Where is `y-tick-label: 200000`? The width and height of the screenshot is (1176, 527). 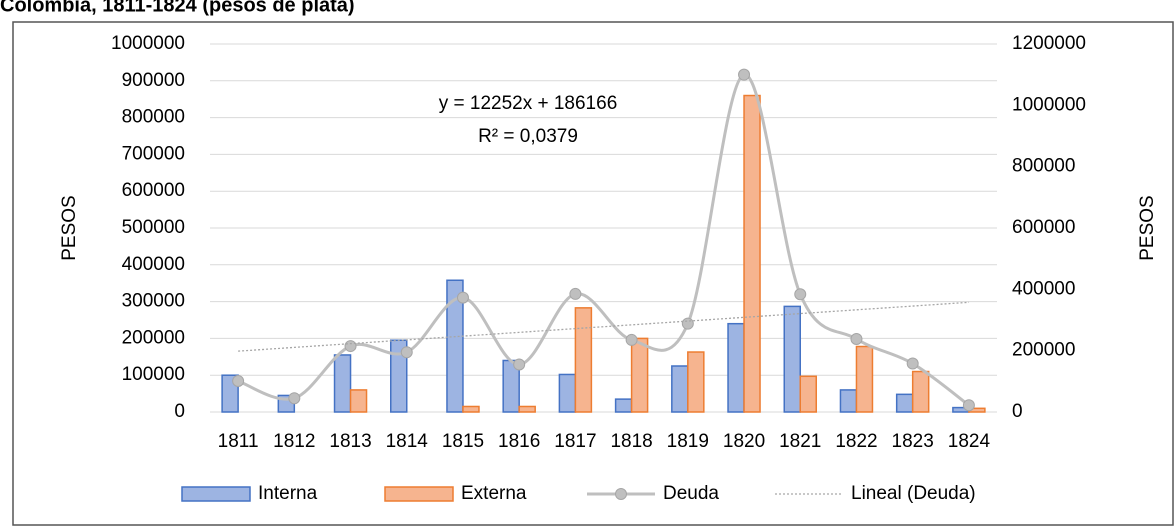 y-tick-label: 200000 is located at coordinates (153, 337).